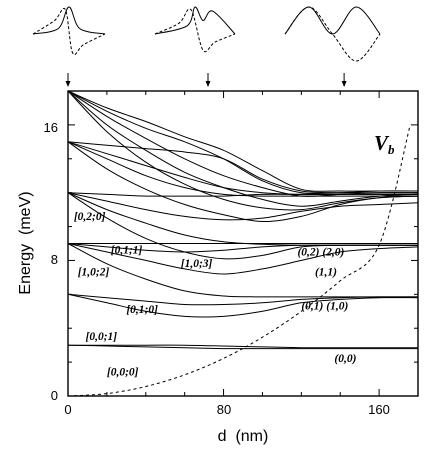  Describe the element at coordinates (206, 80) in the screenshot. I see `position-markers` at that location.